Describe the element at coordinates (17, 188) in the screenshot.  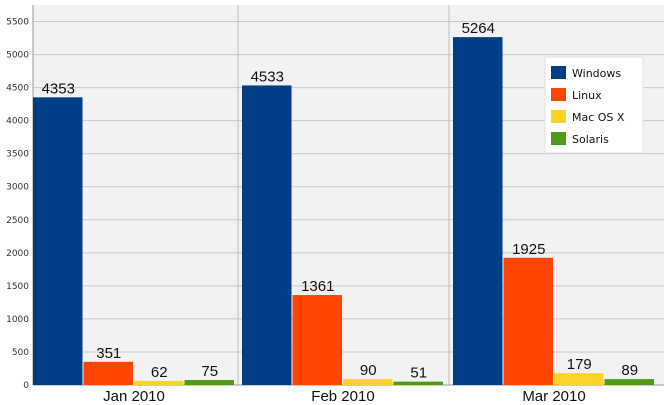
I see `y-tick-label: 3000` at that location.